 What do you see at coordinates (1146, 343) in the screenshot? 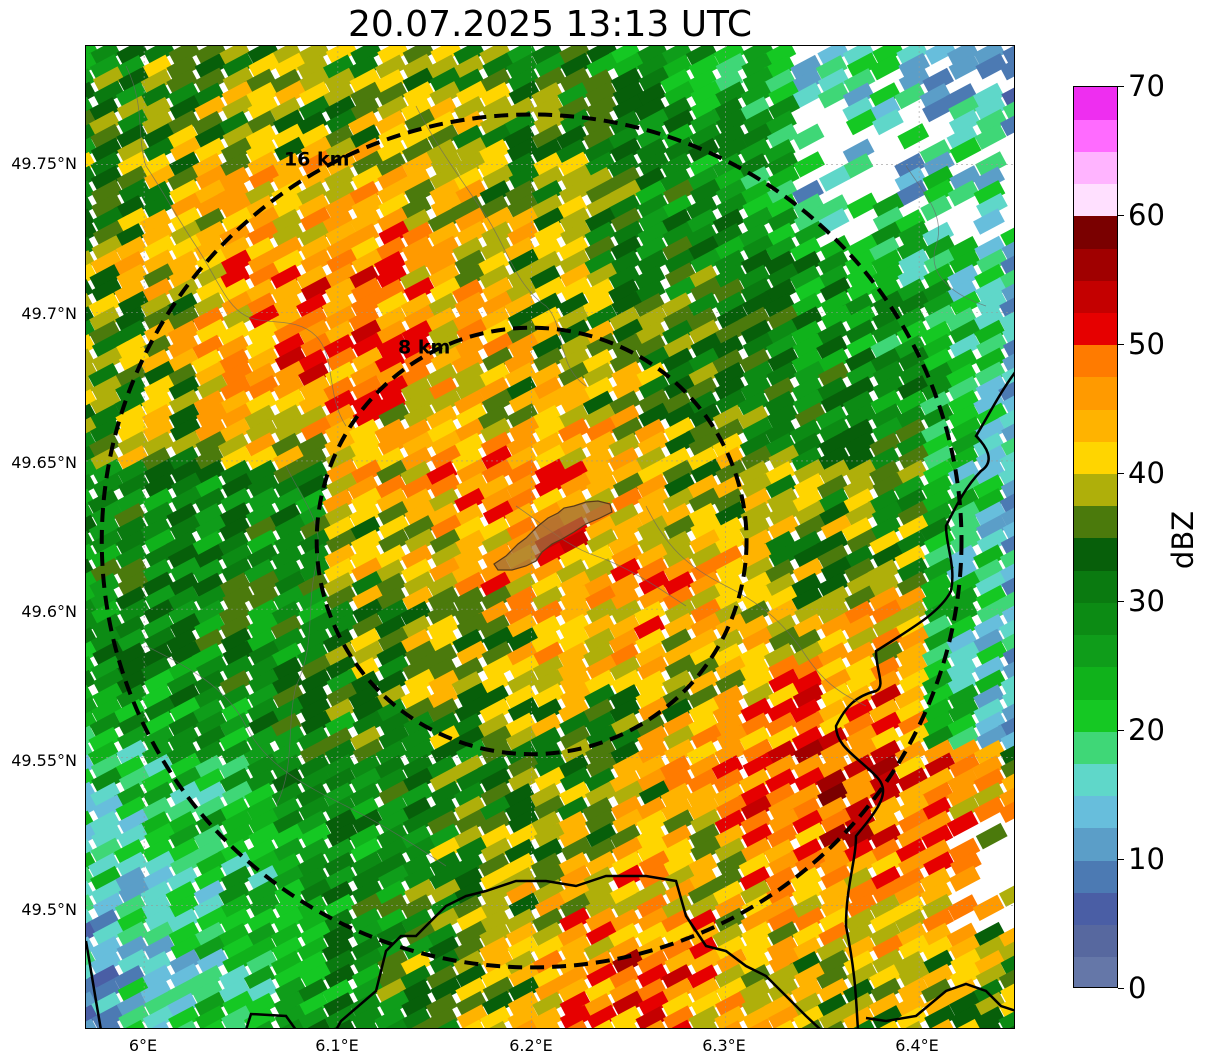
I see `colorbar-tick-label: 50` at bounding box center [1146, 343].